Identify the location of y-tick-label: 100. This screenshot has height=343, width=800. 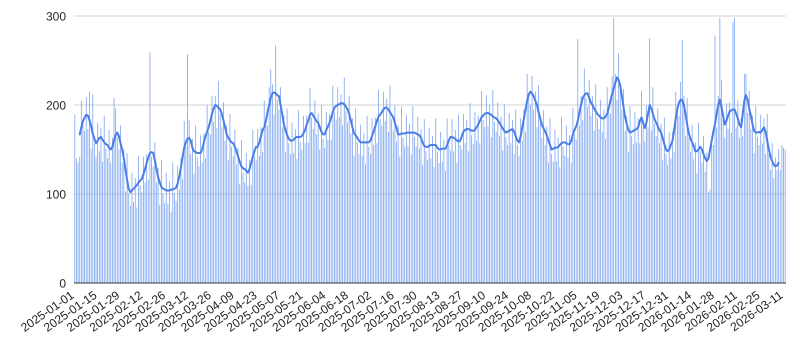
(56, 194).